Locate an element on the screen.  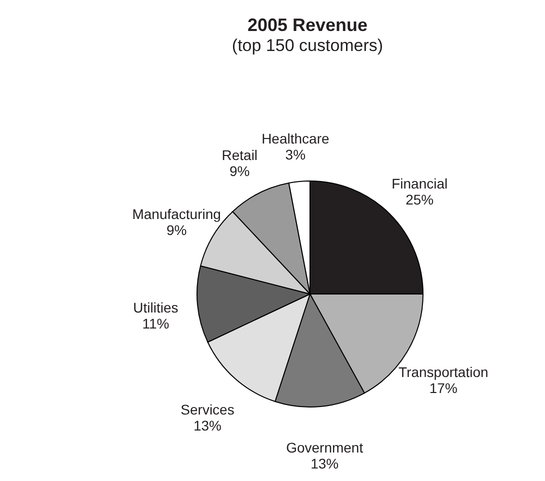
data-label: 3% is located at coordinates (295, 154).